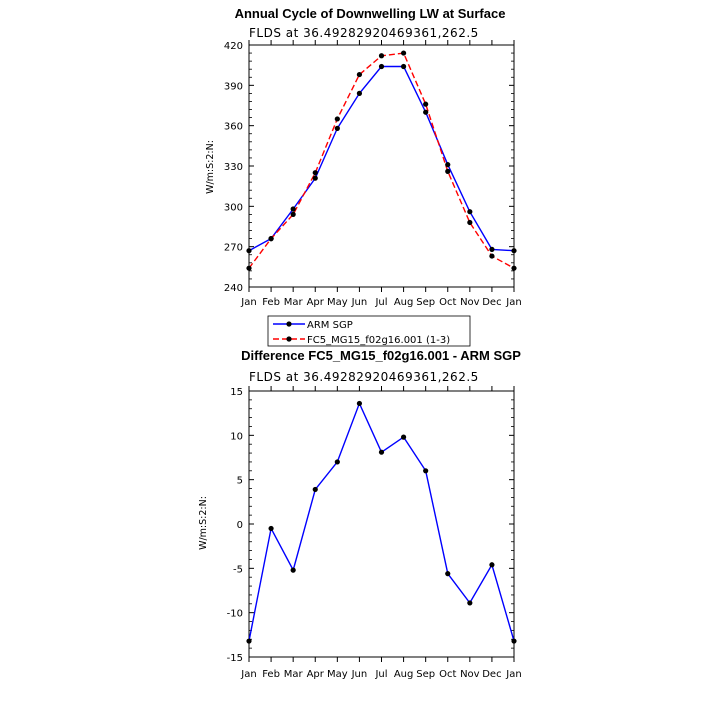 This screenshot has height=703, width=703. What do you see at coordinates (271, 674) in the screenshot?
I see `x-tick-label: Feb` at bounding box center [271, 674].